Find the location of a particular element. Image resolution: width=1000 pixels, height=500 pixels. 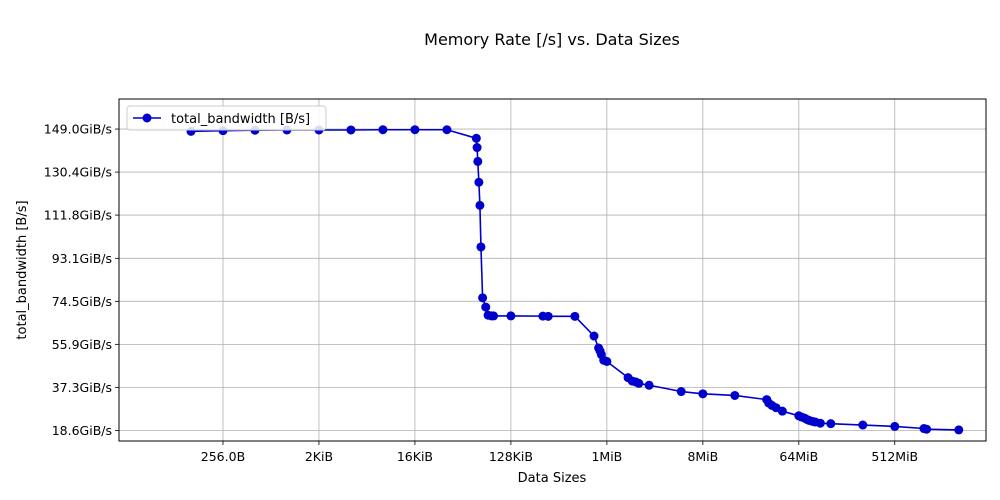

x-tick-label: 8MiB is located at coordinates (702, 456).